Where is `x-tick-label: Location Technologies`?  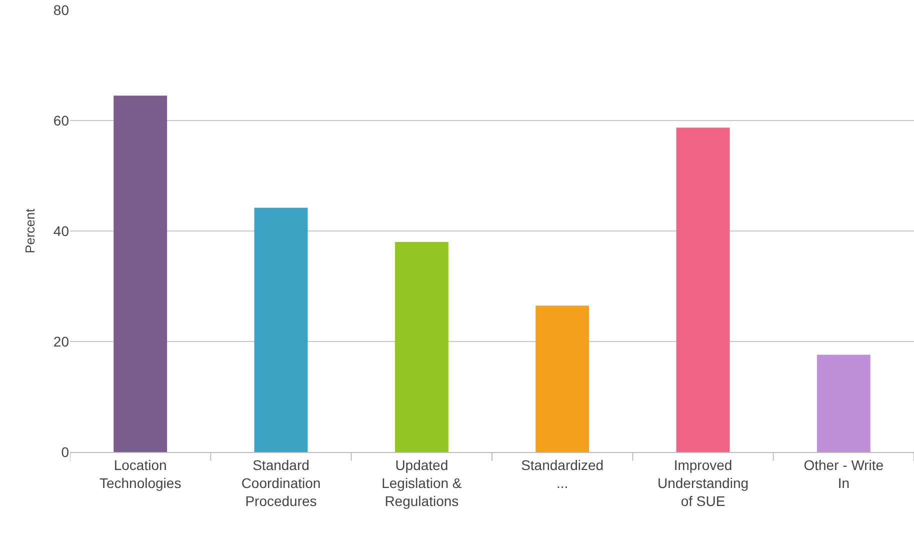 x-tick-label: Location Technologies is located at coordinates (140, 473).